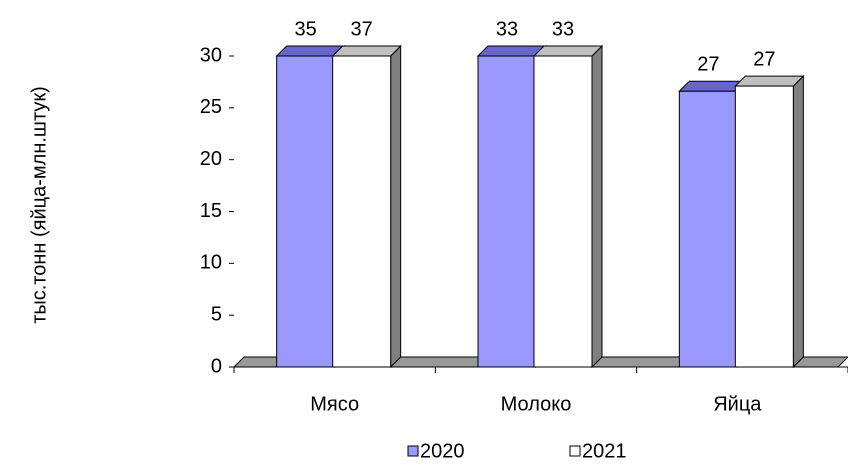  Describe the element at coordinates (211, 263) in the screenshot. I see `y-tick-label: 10` at that location.